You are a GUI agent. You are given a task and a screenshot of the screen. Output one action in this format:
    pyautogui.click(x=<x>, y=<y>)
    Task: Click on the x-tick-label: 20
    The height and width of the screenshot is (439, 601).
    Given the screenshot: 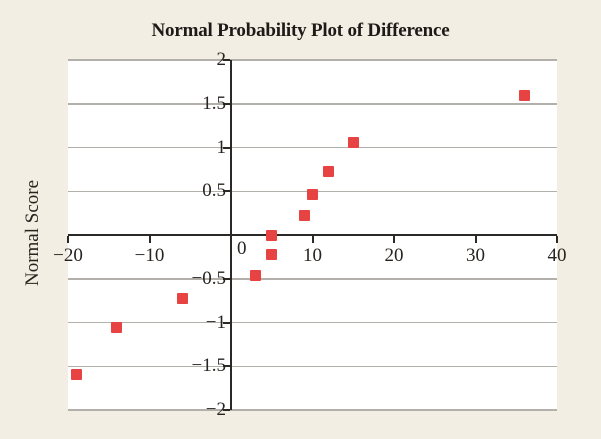 What is the action you would take?
    pyautogui.click(x=394, y=255)
    